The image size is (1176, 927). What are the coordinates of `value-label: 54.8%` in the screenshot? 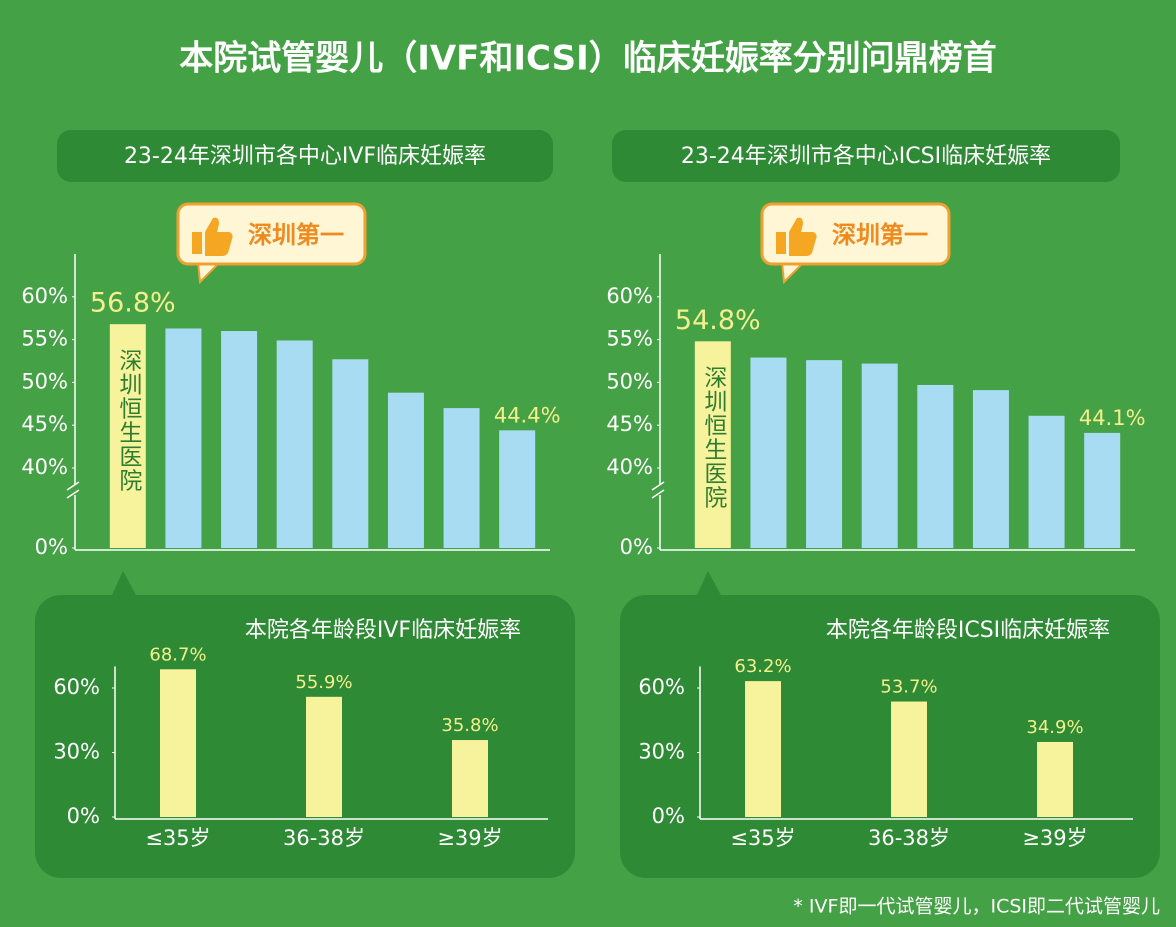 It's located at (718, 320).